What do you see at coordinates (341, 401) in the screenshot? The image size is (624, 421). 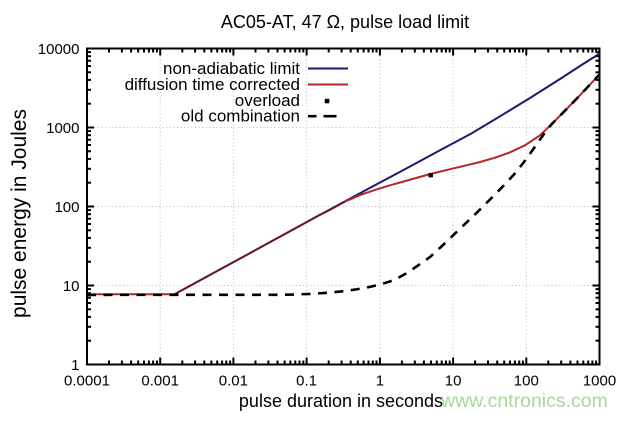 I see `svg-text: pulse duration in seconds` at bounding box center [341, 401].